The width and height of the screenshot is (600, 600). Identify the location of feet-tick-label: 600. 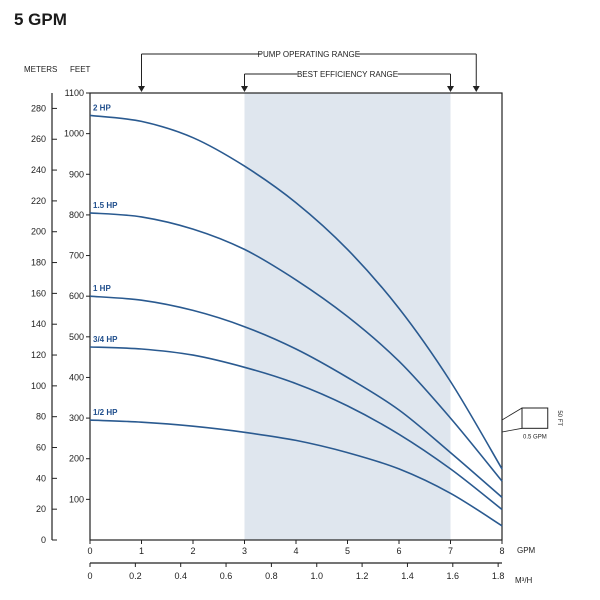
(76, 296).